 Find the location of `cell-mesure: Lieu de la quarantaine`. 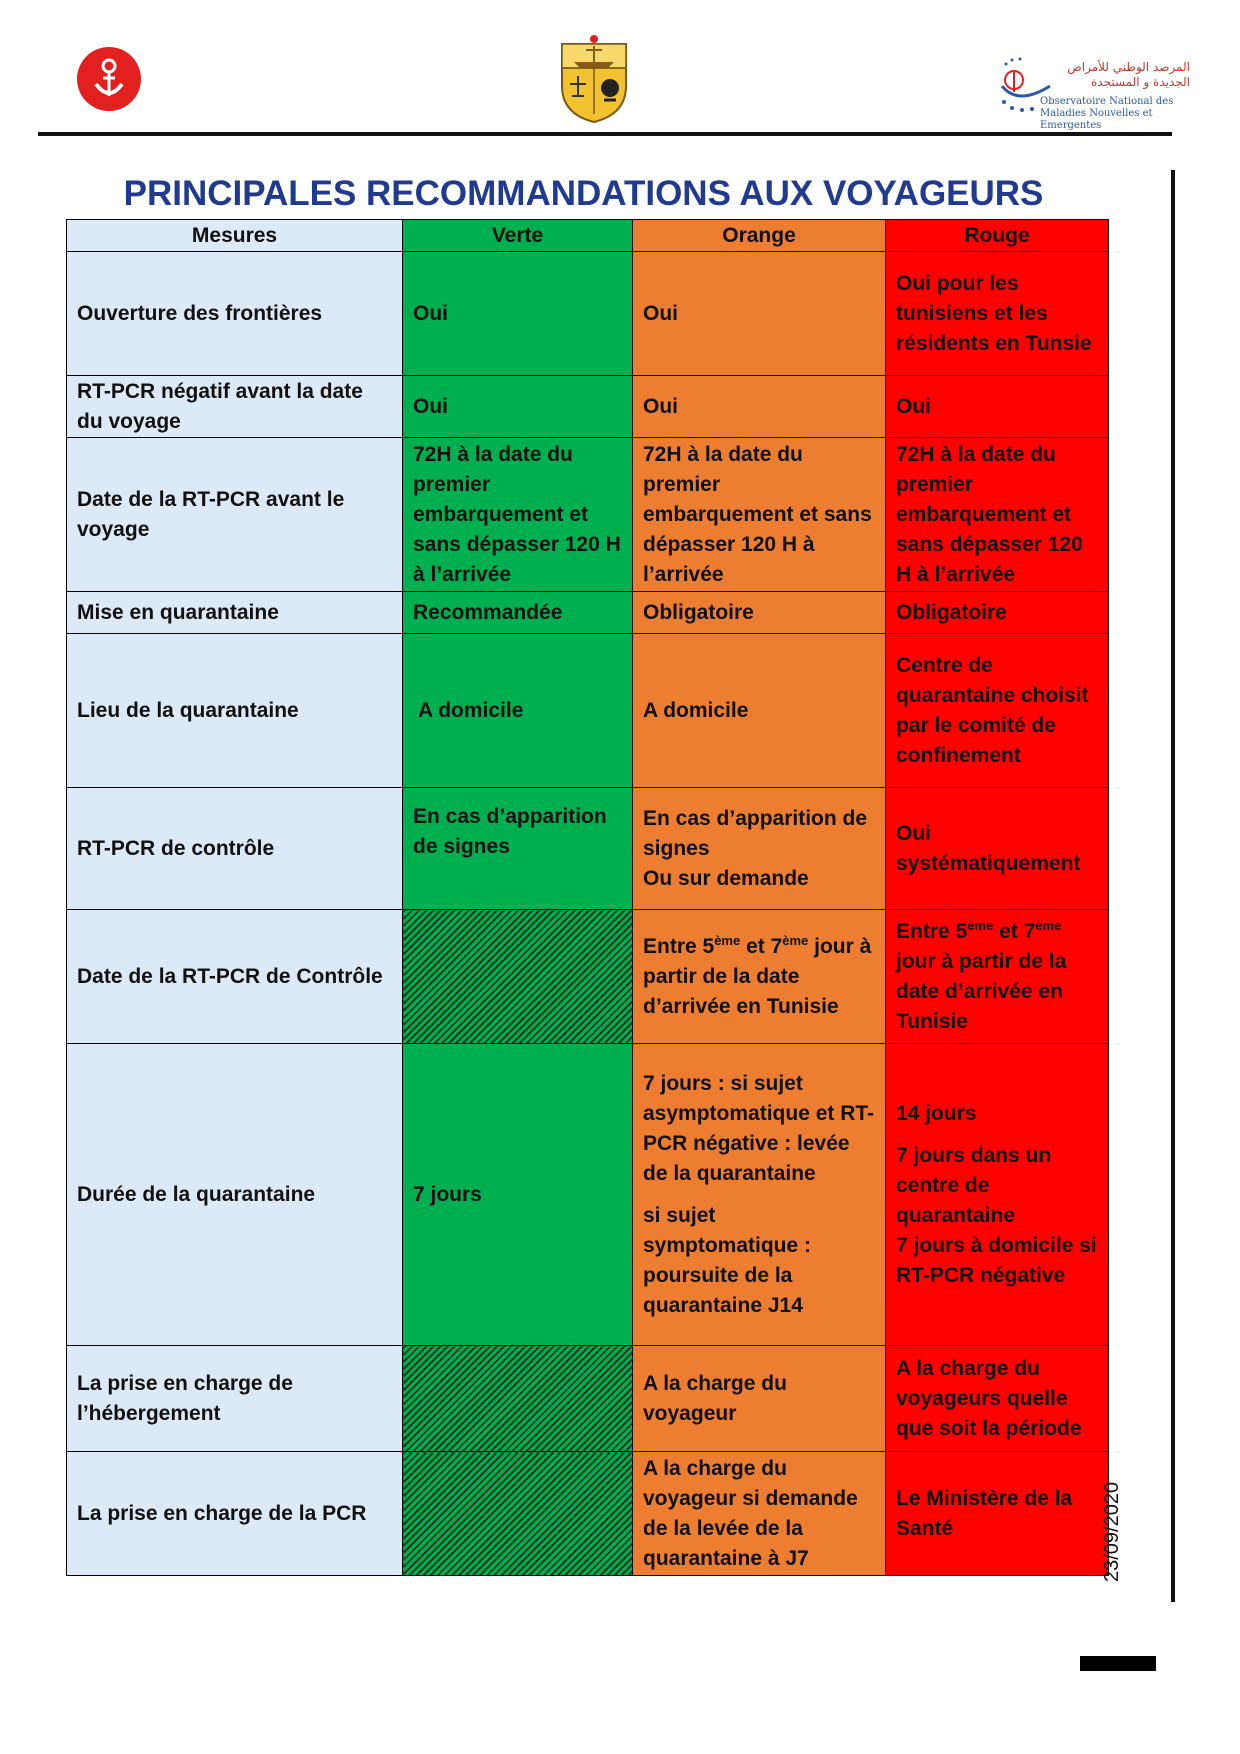

cell-mesure: Lieu de la quarantaine is located at coordinates (234, 710).